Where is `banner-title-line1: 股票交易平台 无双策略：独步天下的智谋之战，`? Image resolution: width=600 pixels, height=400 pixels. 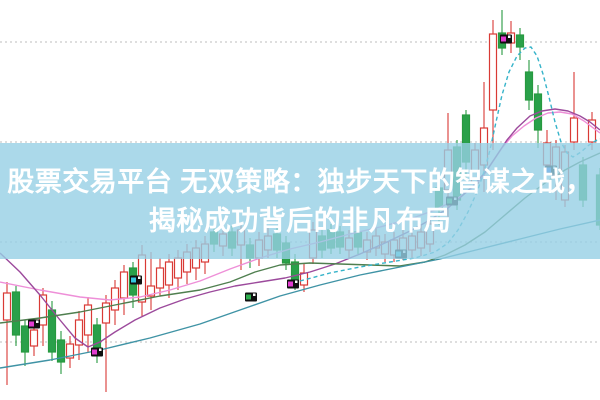
banner-title-line1: 股票交易平台 无双策略：独步天下的智谋之战， is located at coordinates (300, 181).